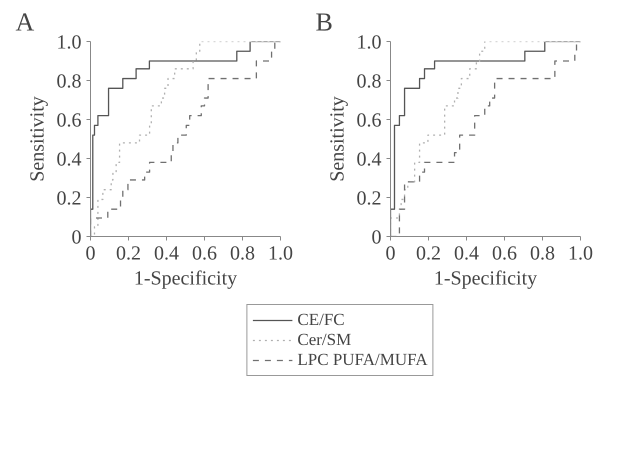  I want to click on legend-label: LPC PUFA/MUFA, so click(362, 360).